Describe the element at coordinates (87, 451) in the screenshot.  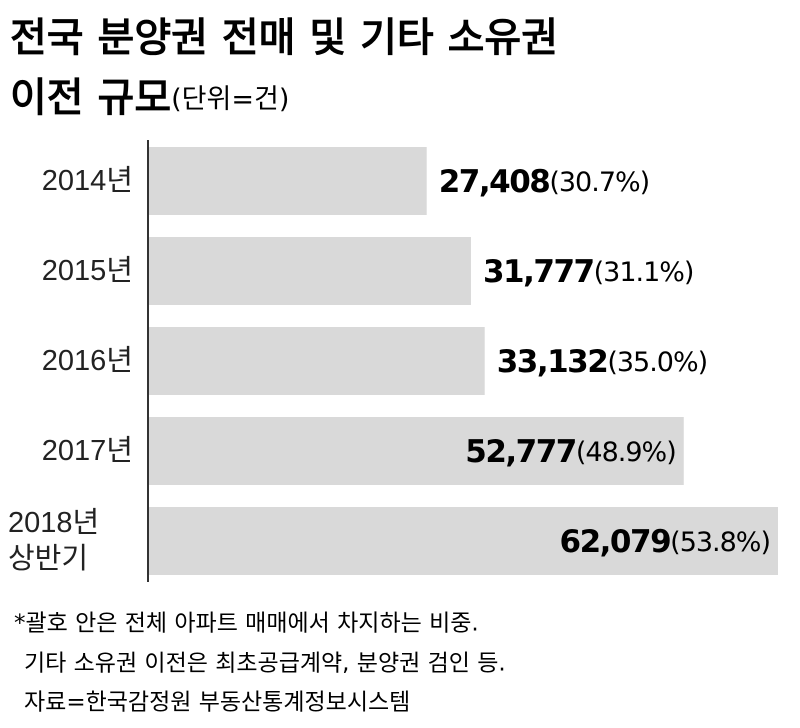
I see `category-label: 2017년` at that location.